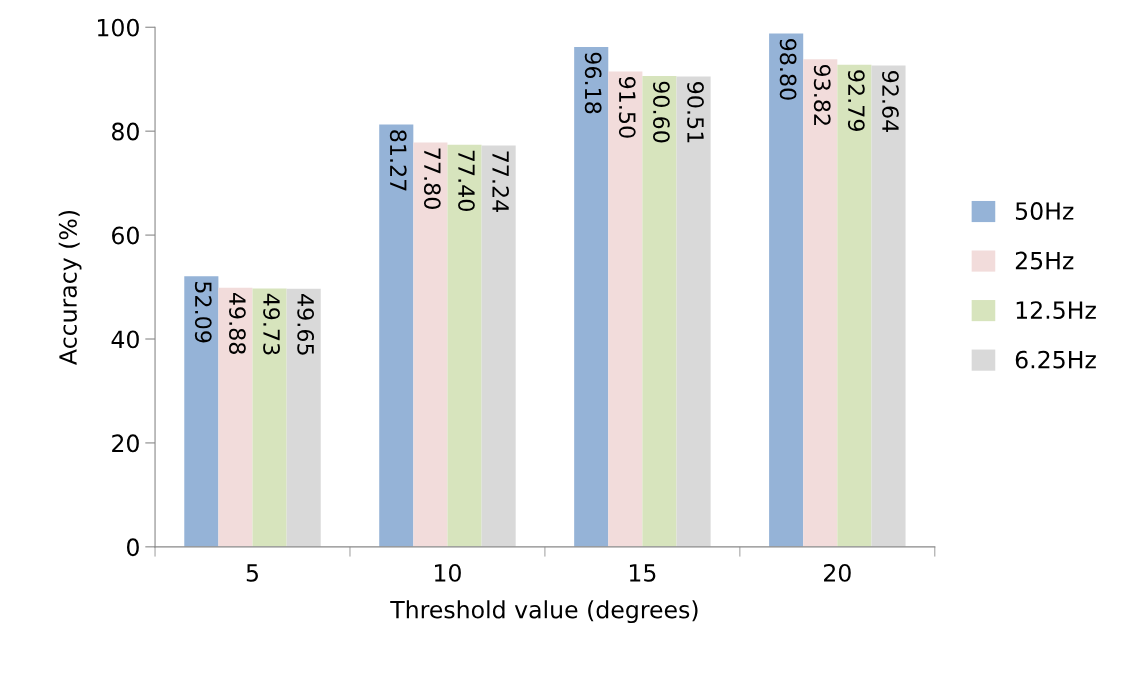  Describe the element at coordinates (118, 27) in the screenshot. I see `y-tick-label: 100` at that location.